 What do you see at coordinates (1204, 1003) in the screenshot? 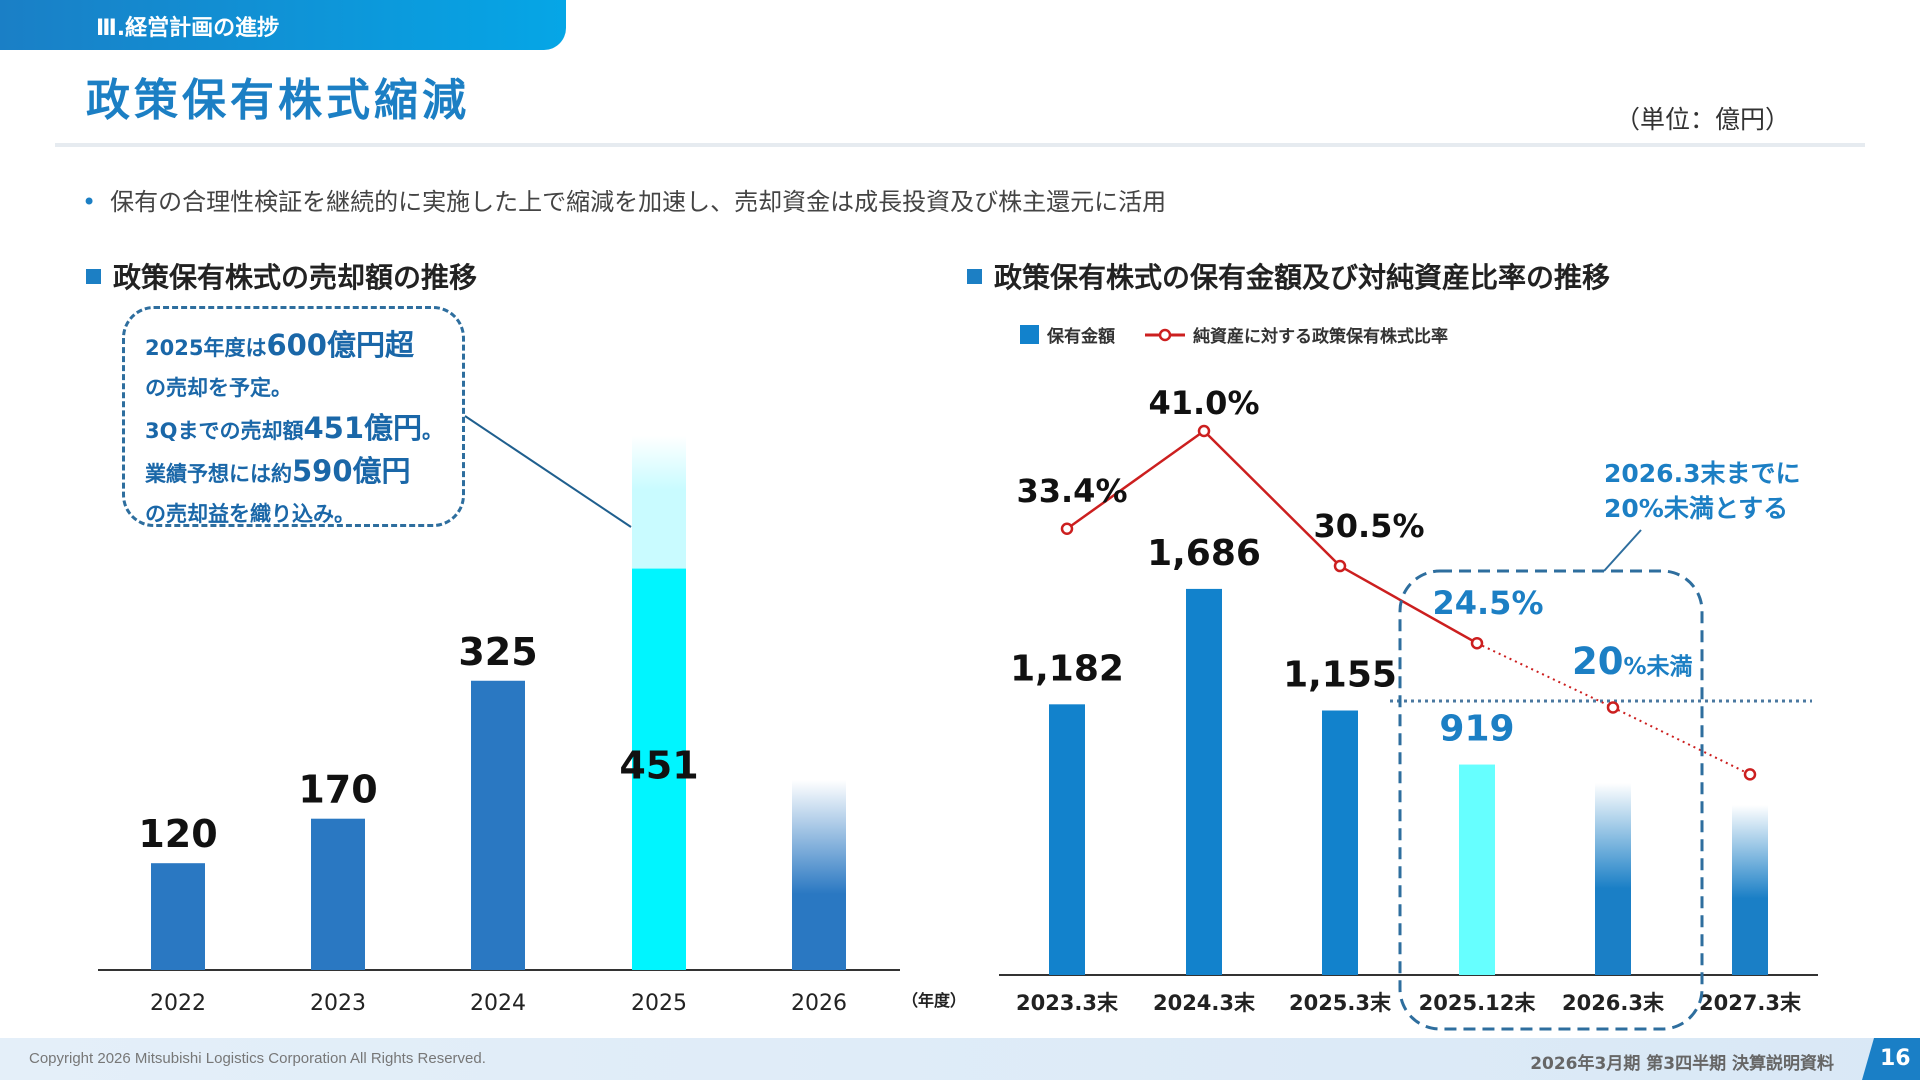
I see `x-tick-label: 2024.3末` at bounding box center [1204, 1003].